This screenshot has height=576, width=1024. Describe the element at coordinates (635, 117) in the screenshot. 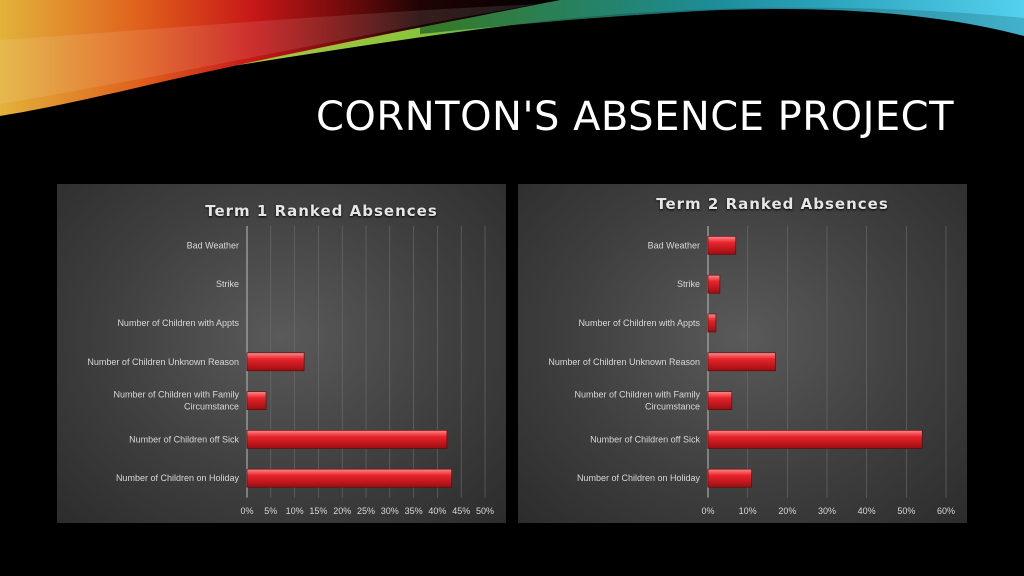

I see `slide-title: CORNTON'S ABSENCE PROJECT` at that location.